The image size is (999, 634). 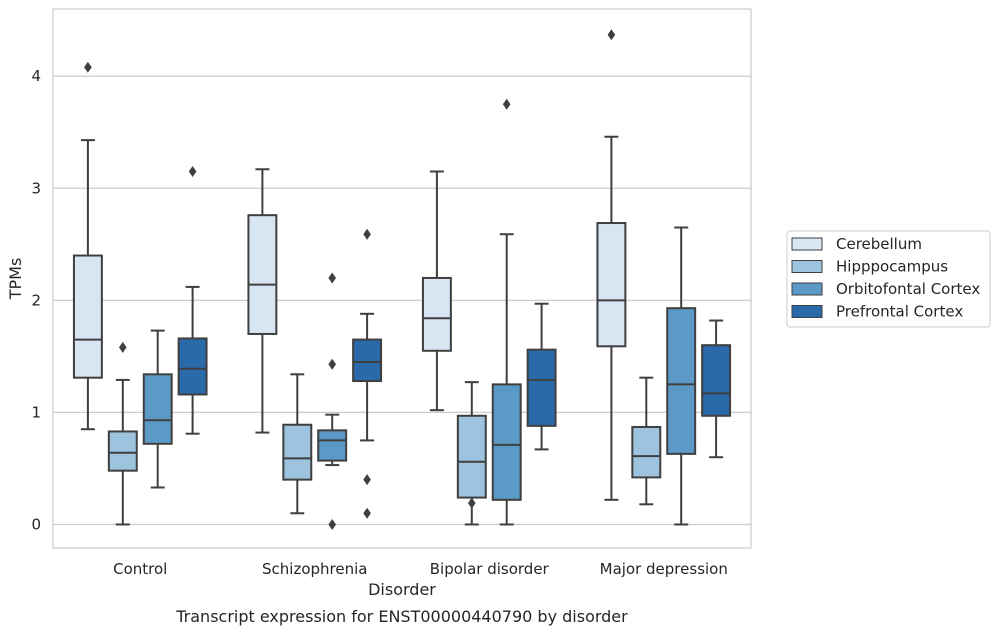 I want to click on y-tick-labels: 0 1 2 3 4, so click(x=36, y=300).